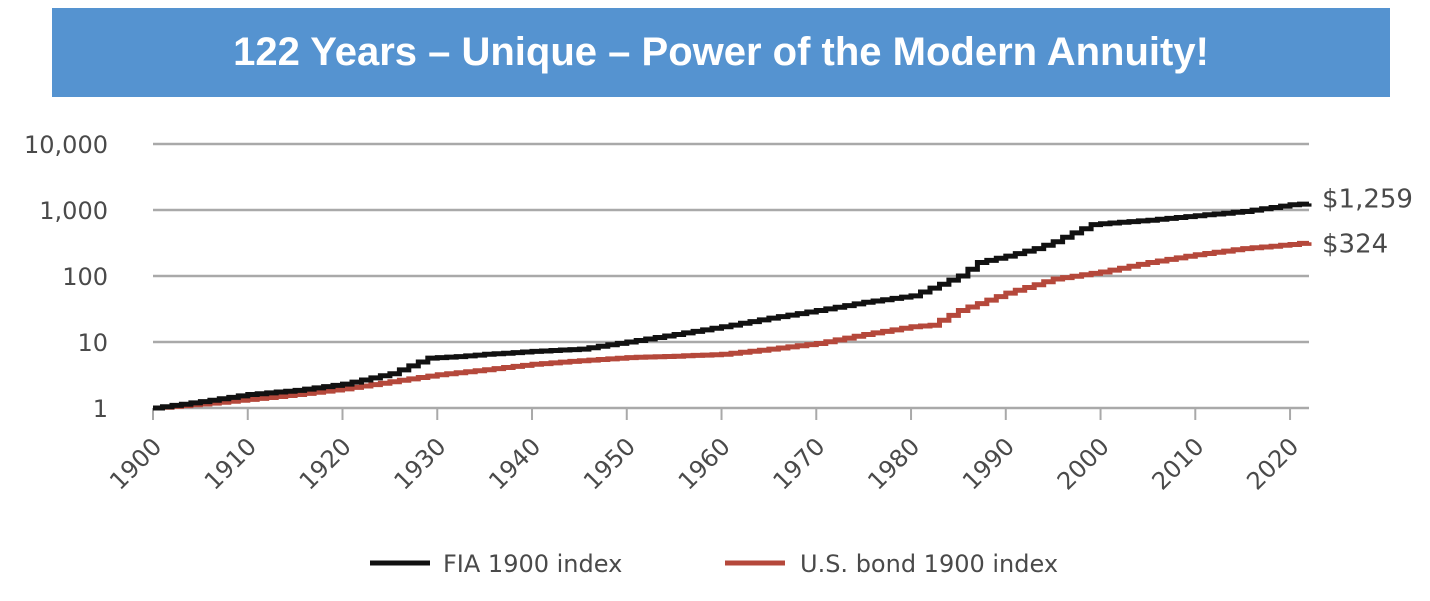  Describe the element at coordinates (1178, 463) in the screenshot. I see `x-tick-label: 2010` at that location.